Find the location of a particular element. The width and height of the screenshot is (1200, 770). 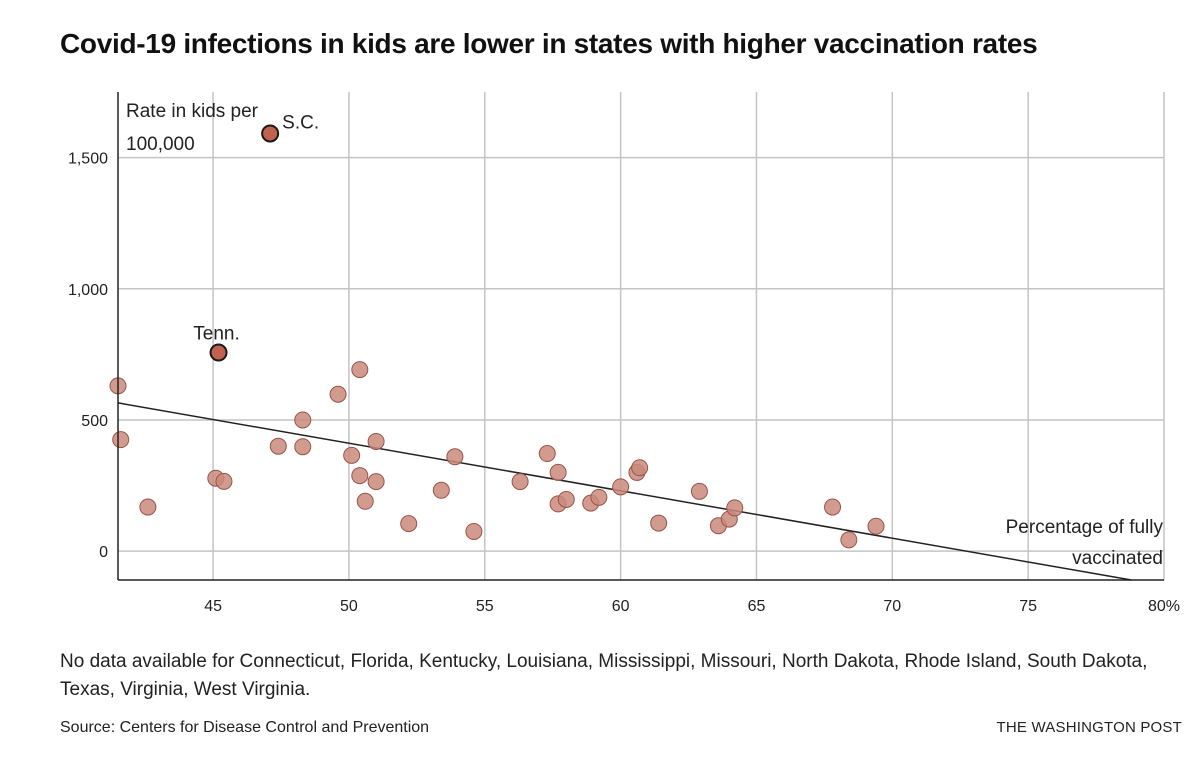

x-tick-label: 70 is located at coordinates (892, 606).